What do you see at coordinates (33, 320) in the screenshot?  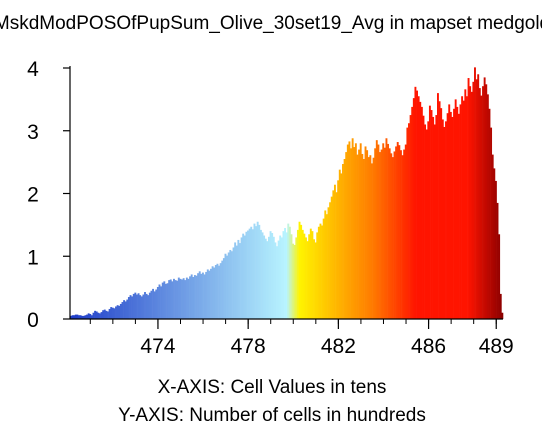 I see `y-tick-label: 0` at bounding box center [33, 320].